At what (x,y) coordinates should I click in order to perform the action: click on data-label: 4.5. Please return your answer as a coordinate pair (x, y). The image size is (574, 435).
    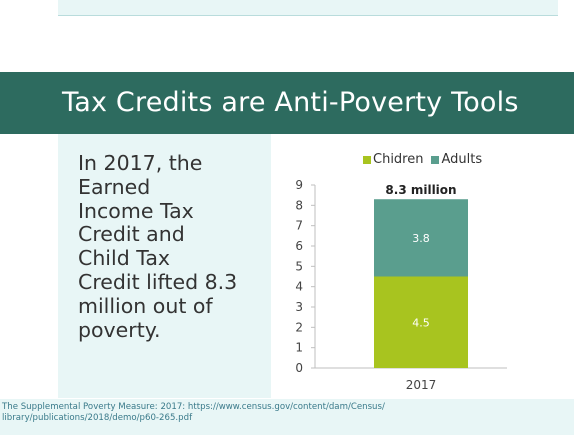
    Looking at the image, I should click on (421, 322).